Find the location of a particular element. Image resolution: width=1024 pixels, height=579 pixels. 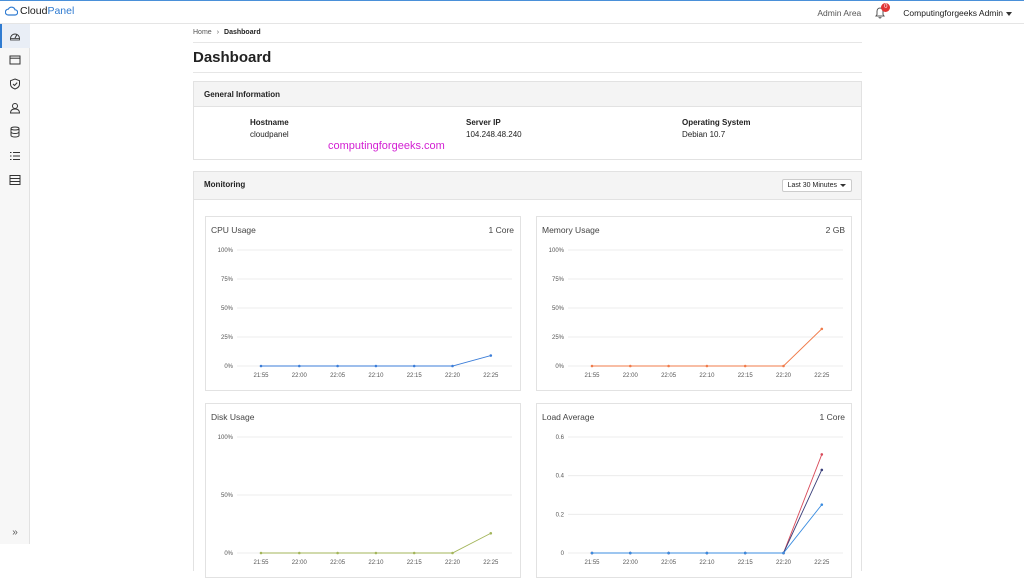

time-range-value: Last 30 Minutes is located at coordinates (812, 185).